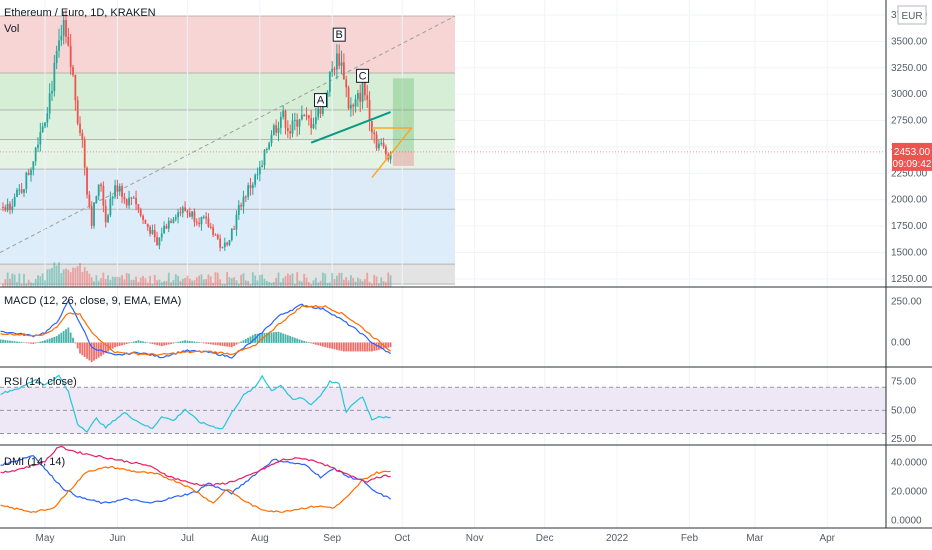 This screenshot has width=932, height=550. Describe the element at coordinates (80, 13) in the screenshot. I see `symbol-title: Ethereum / Euro, 1D, KRAKEN` at that location.